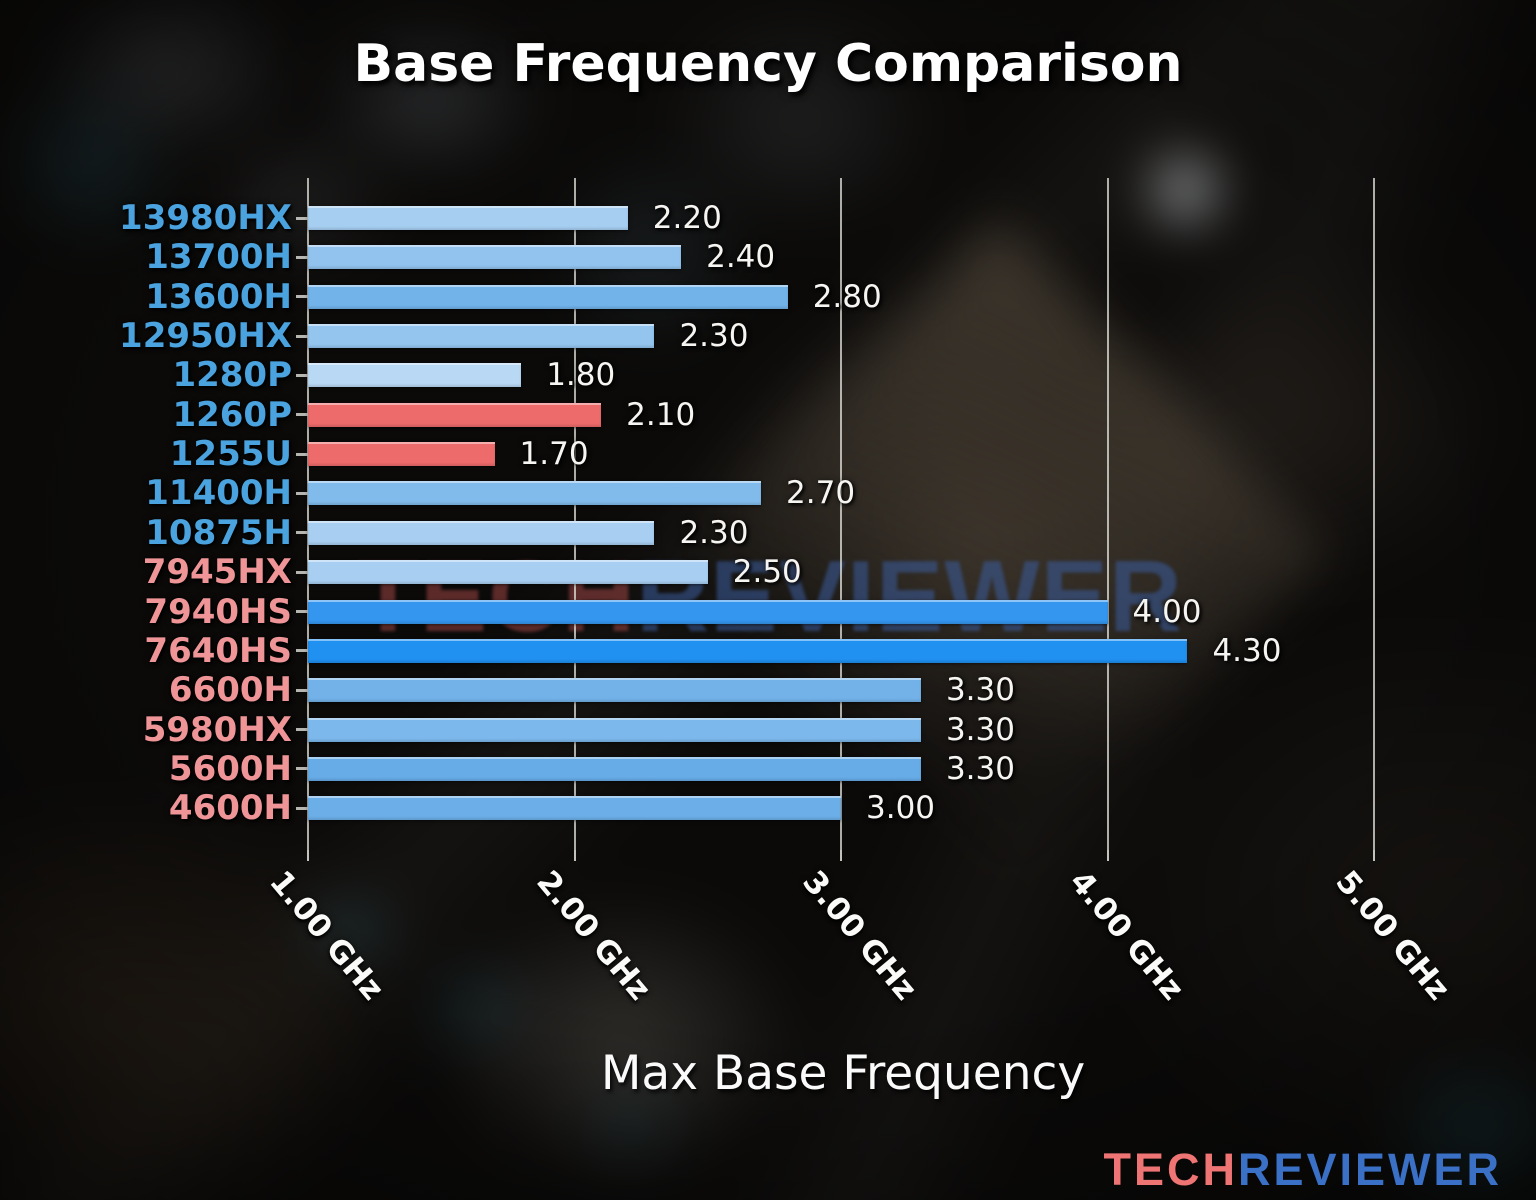  What do you see at coordinates (218, 611) in the screenshot?
I see `category-label: 7940HS` at bounding box center [218, 611].